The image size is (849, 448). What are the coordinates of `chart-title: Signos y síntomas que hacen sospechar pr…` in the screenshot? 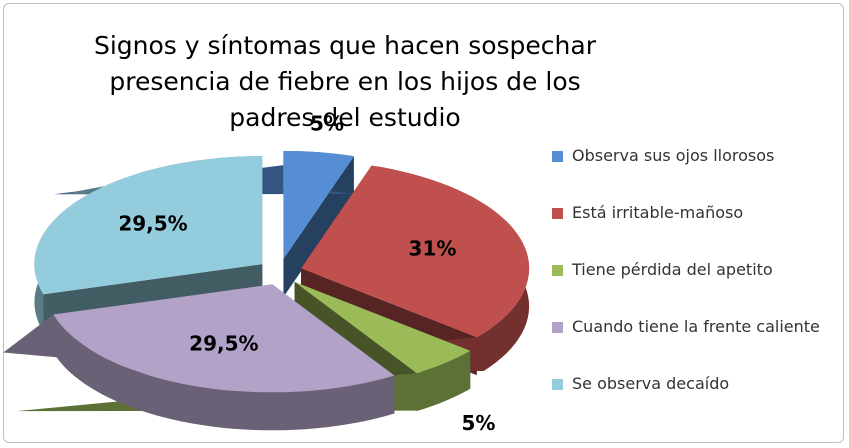 It's located at (344, 81).